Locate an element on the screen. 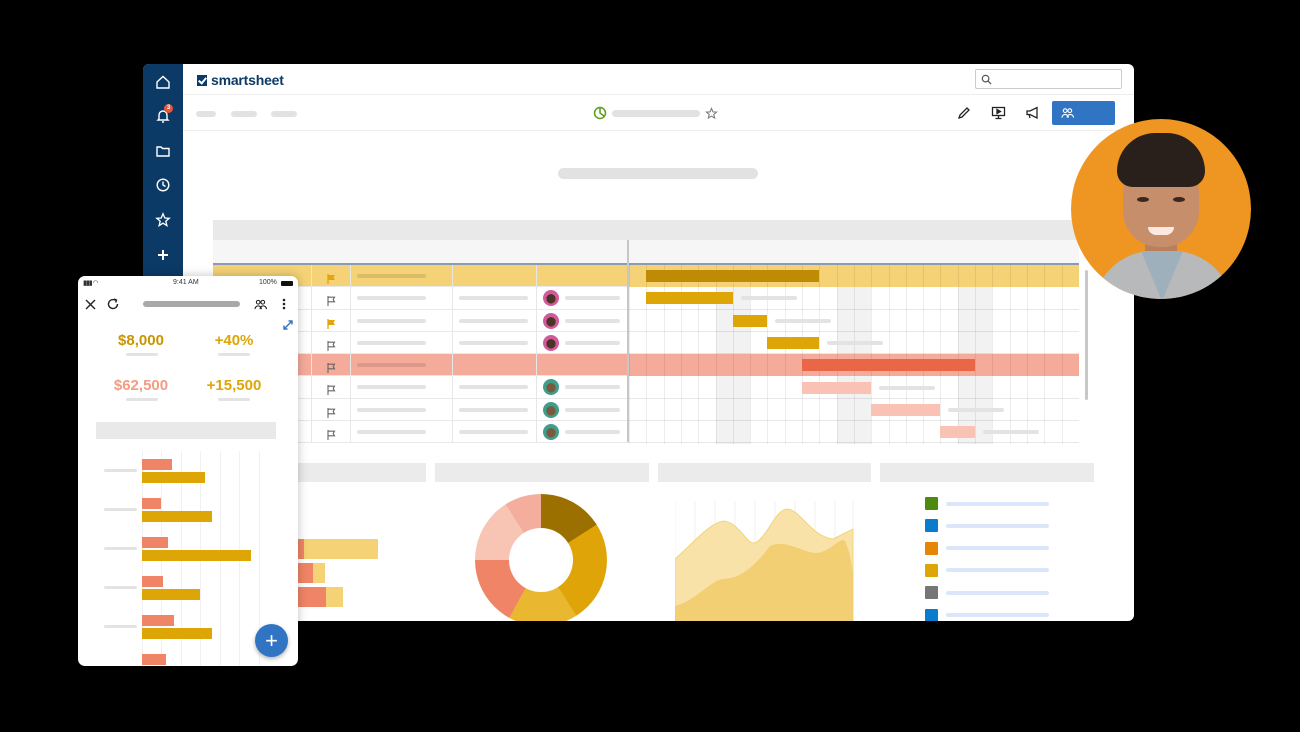 The image size is (1300, 732). status-time: 9:41 AM is located at coordinates (186, 282).